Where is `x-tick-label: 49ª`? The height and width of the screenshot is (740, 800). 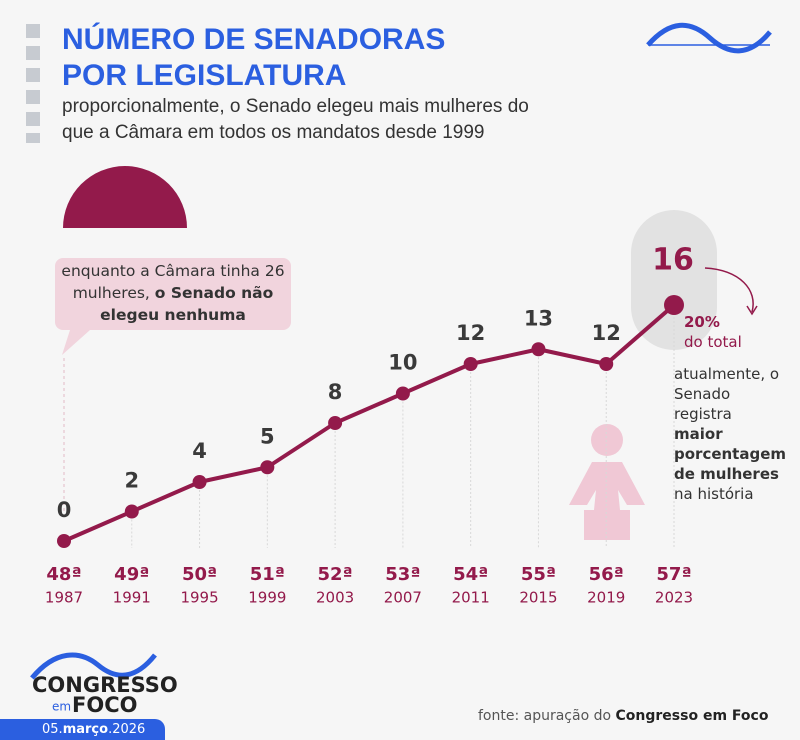 x-tick-label: 49ª is located at coordinates (131, 574).